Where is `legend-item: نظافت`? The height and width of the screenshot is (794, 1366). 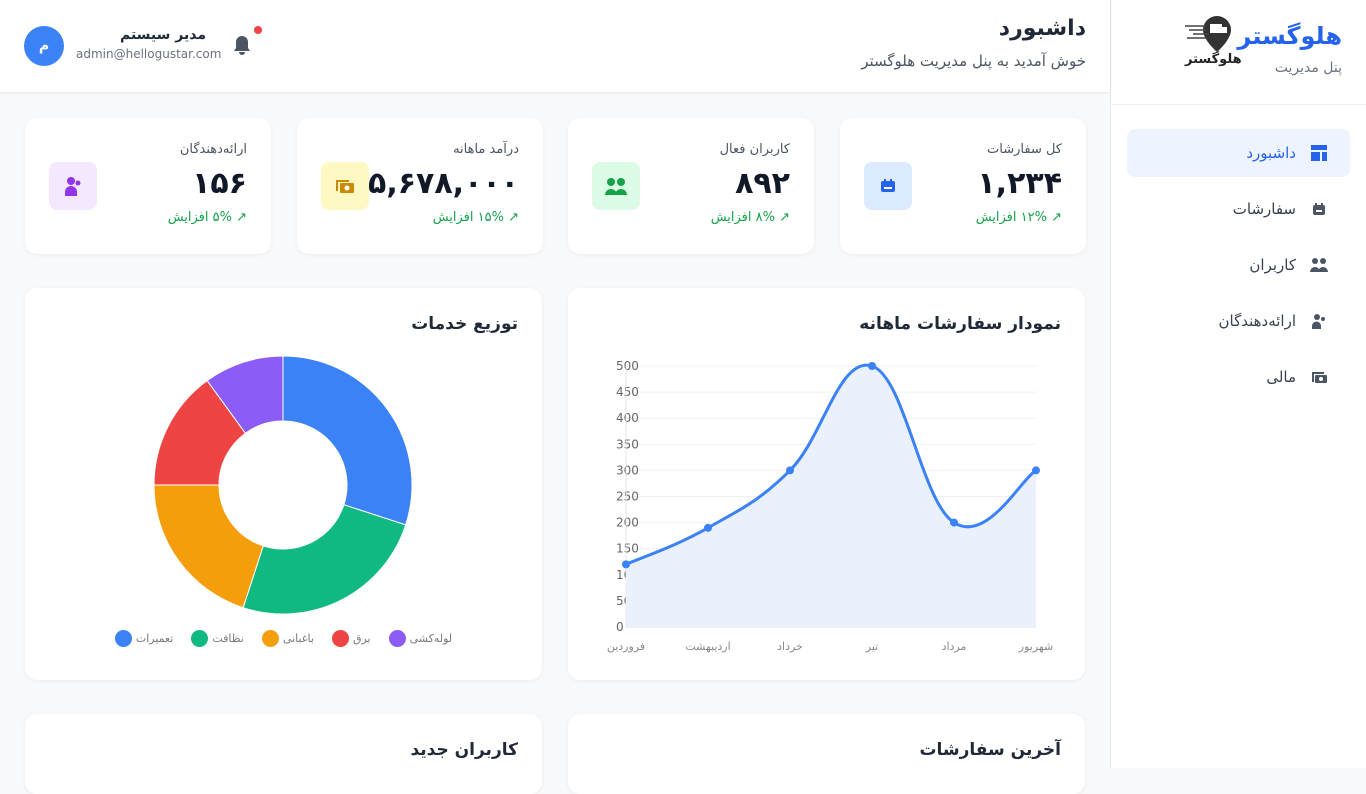 legend-item: نظافت is located at coordinates (217, 638).